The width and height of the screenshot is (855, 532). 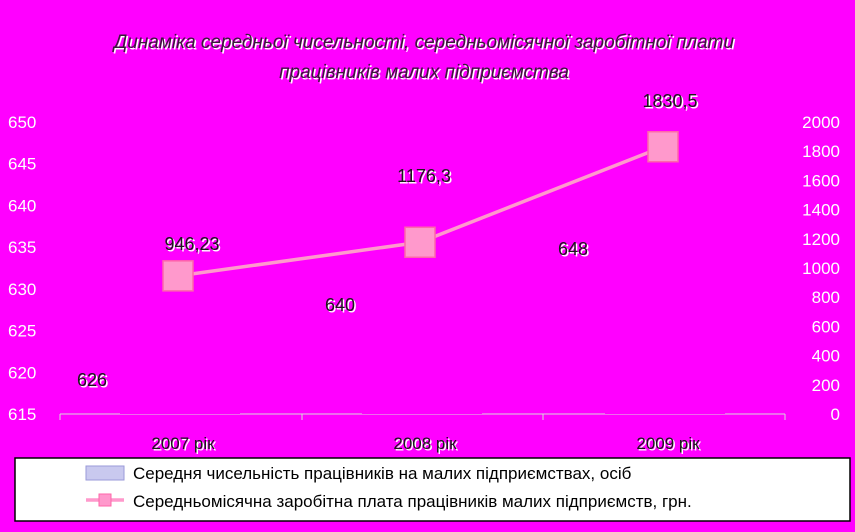 What do you see at coordinates (22, 164) in the screenshot?
I see `y-left-tick-label: 645` at bounding box center [22, 164].